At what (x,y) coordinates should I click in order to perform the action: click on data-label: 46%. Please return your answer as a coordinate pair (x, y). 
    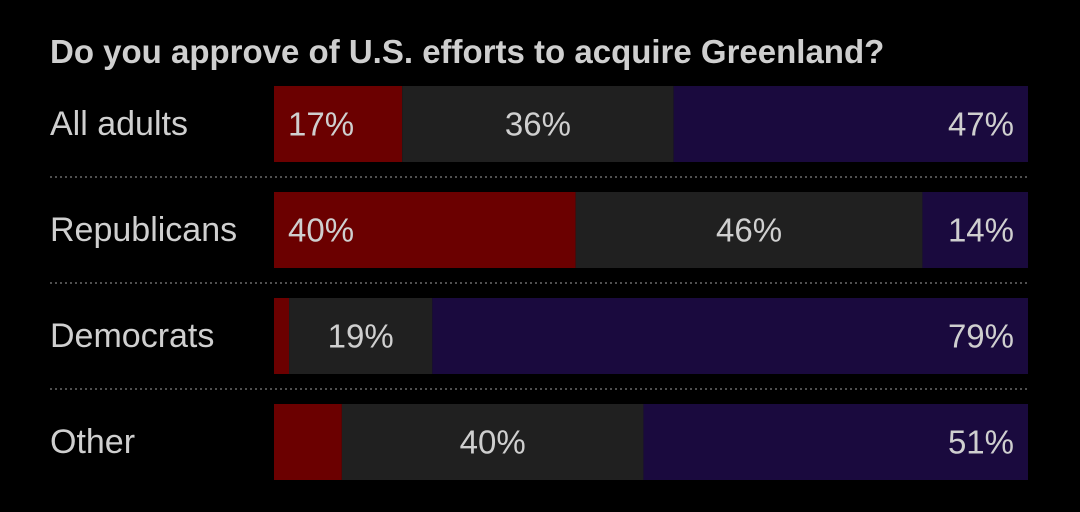
    Looking at the image, I should click on (749, 230).